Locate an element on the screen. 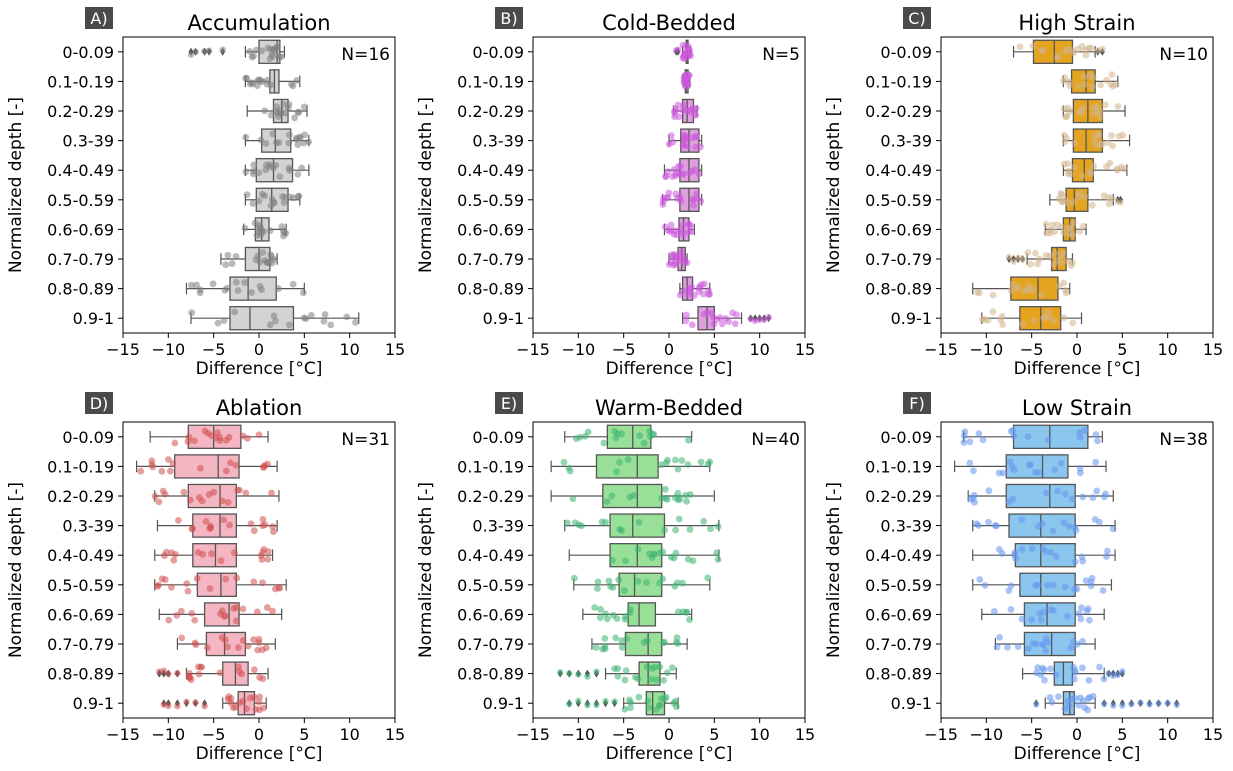 The image size is (1233, 771). y-tick-label: 0.7-0.79 is located at coordinates (490, 259).